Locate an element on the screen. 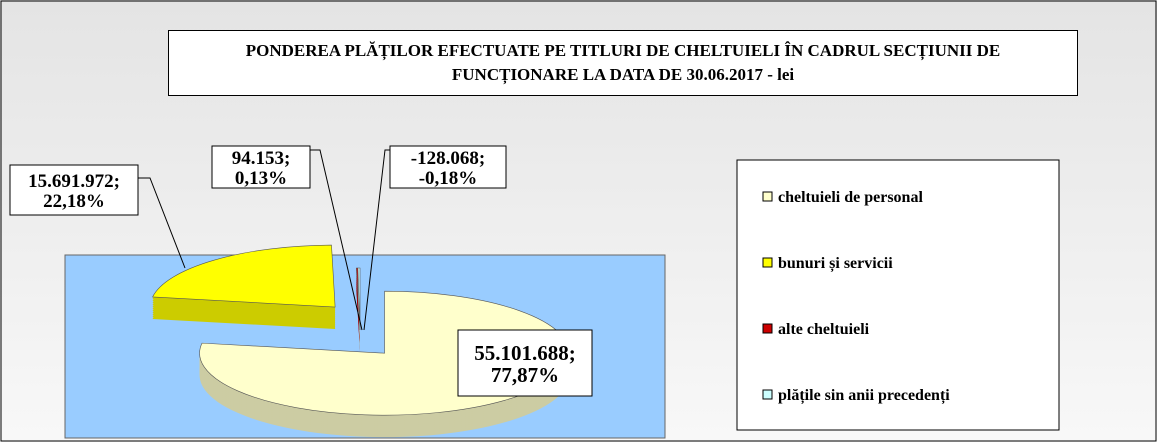 Image resolution: width=1157 pixels, height=442 pixels. data-label: 15.691.972; is located at coordinates (74, 181).